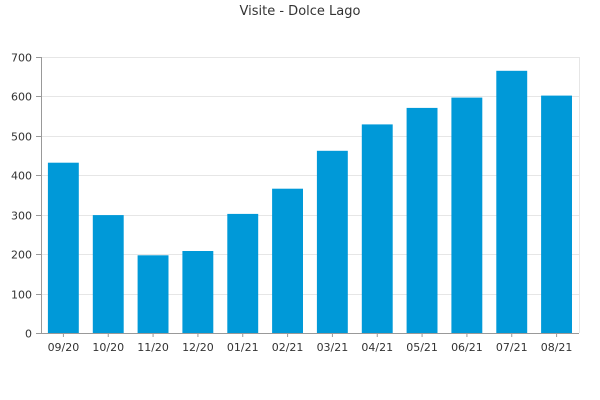 The width and height of the screenshot is (600, 400). I want to click on y-tick-label: 0, so click(28, 334).